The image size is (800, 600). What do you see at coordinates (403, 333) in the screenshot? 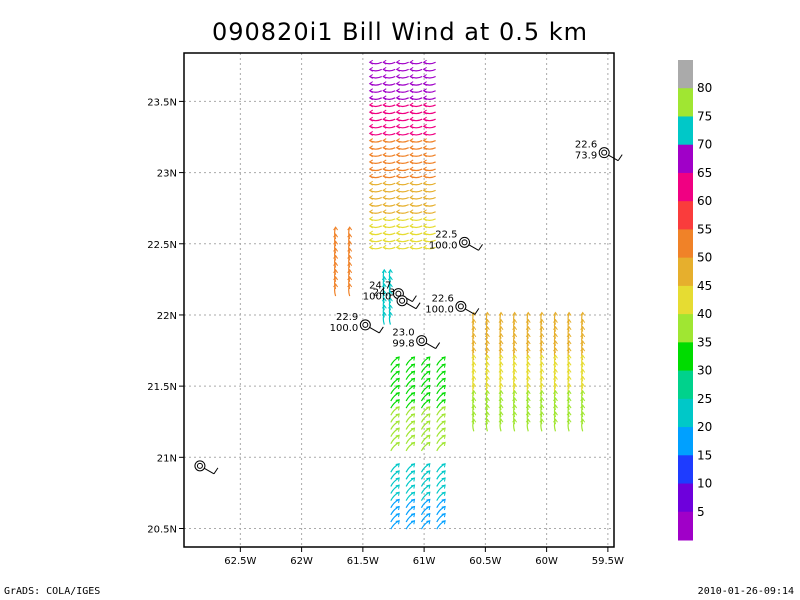
I see `dropsonde-label-top: 23.0` at bounding box center [403, 333].